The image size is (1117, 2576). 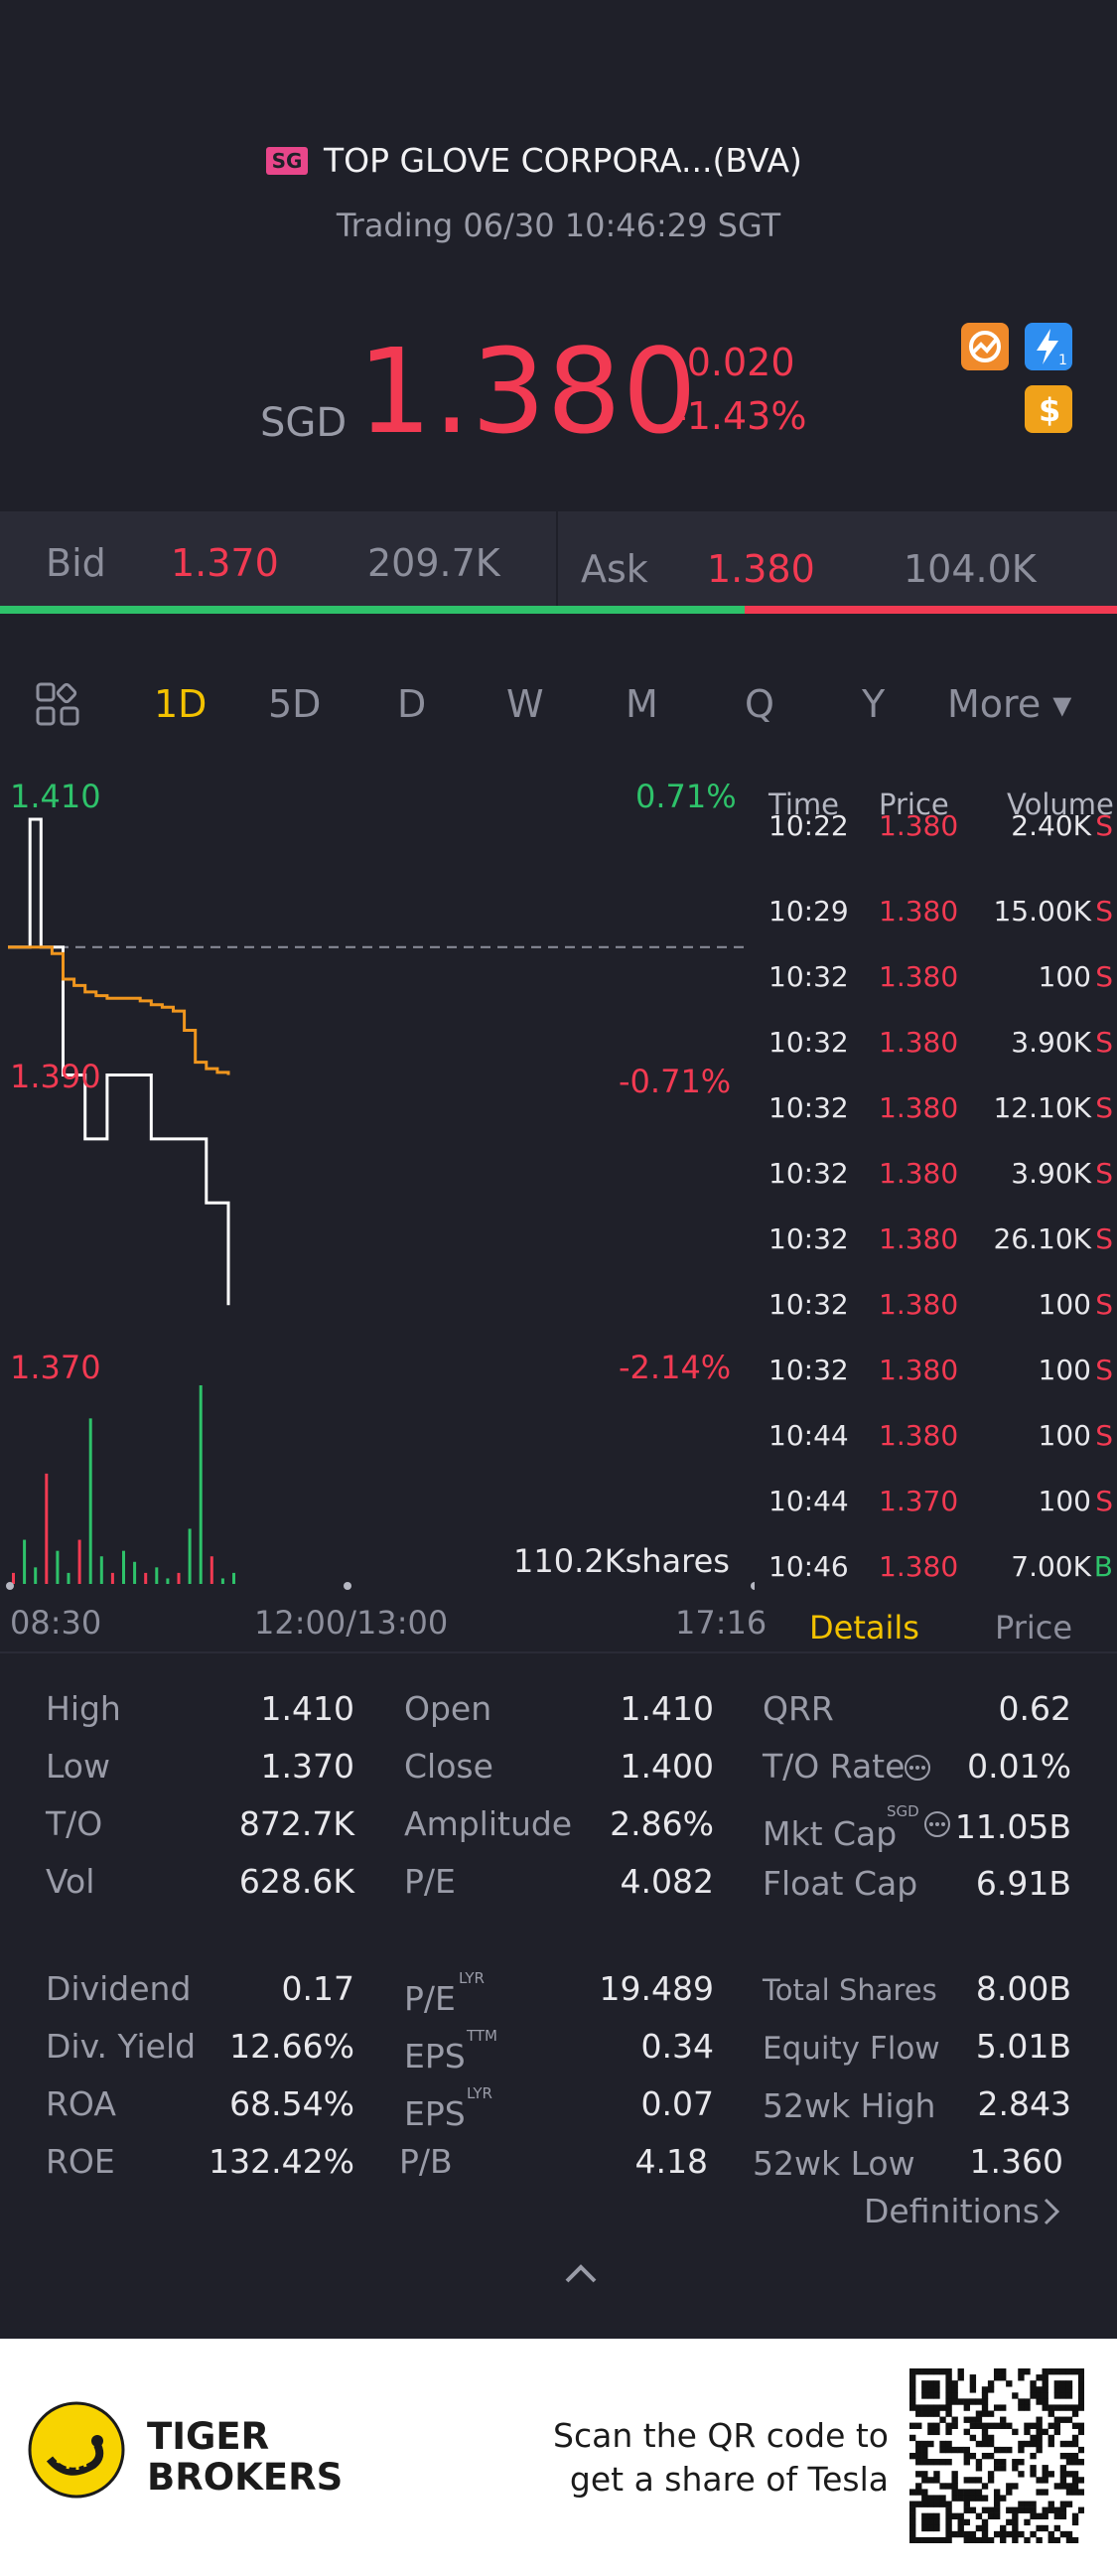 What do you see at coordinates (936, 1255) in the screenshot?
I see `trade-row: 10:32 1.380 26.10K S` at bounding box center [936, 1255].